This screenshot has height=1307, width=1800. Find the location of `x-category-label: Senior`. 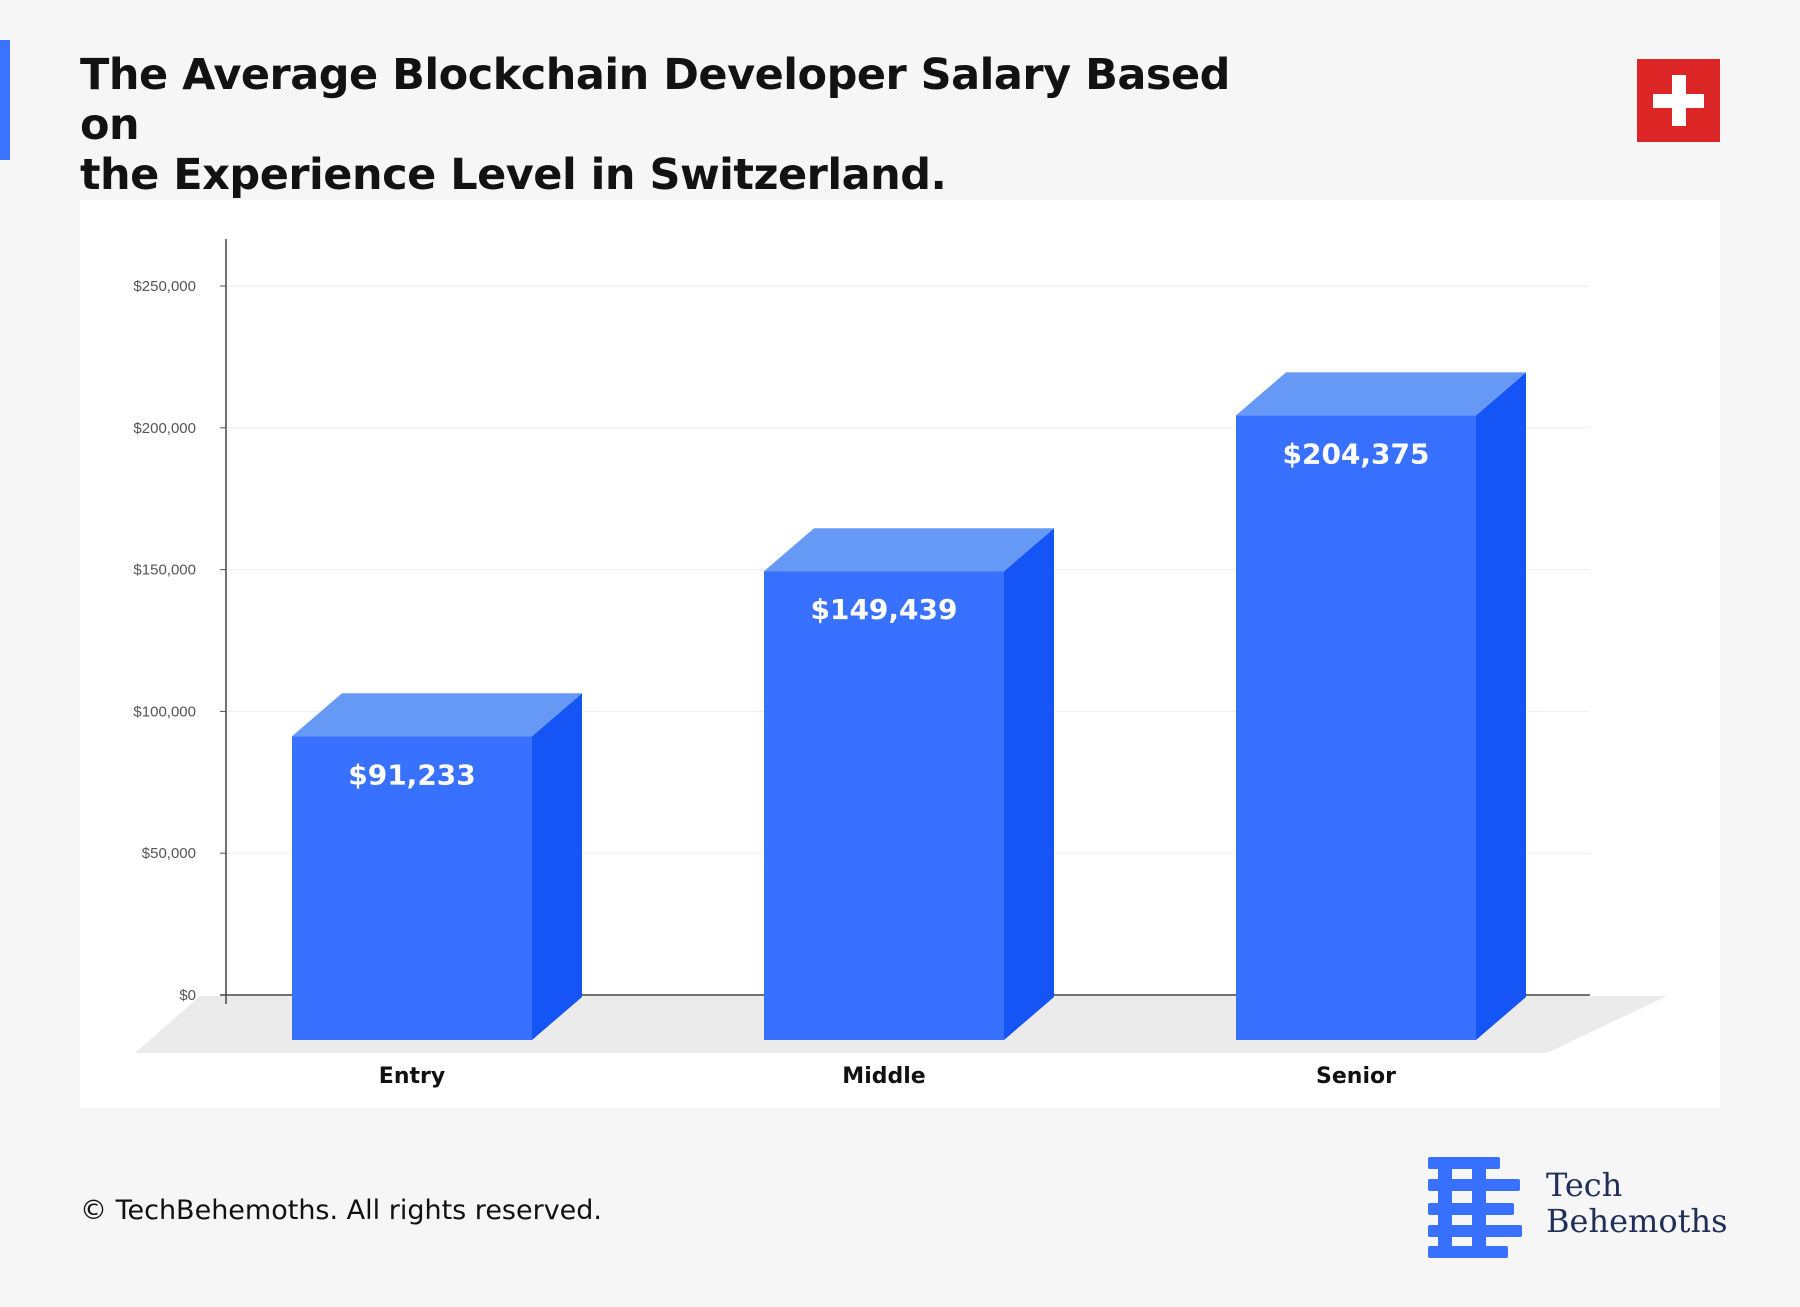

x-category-label: Senior is located at coordinates (1356, 1076).